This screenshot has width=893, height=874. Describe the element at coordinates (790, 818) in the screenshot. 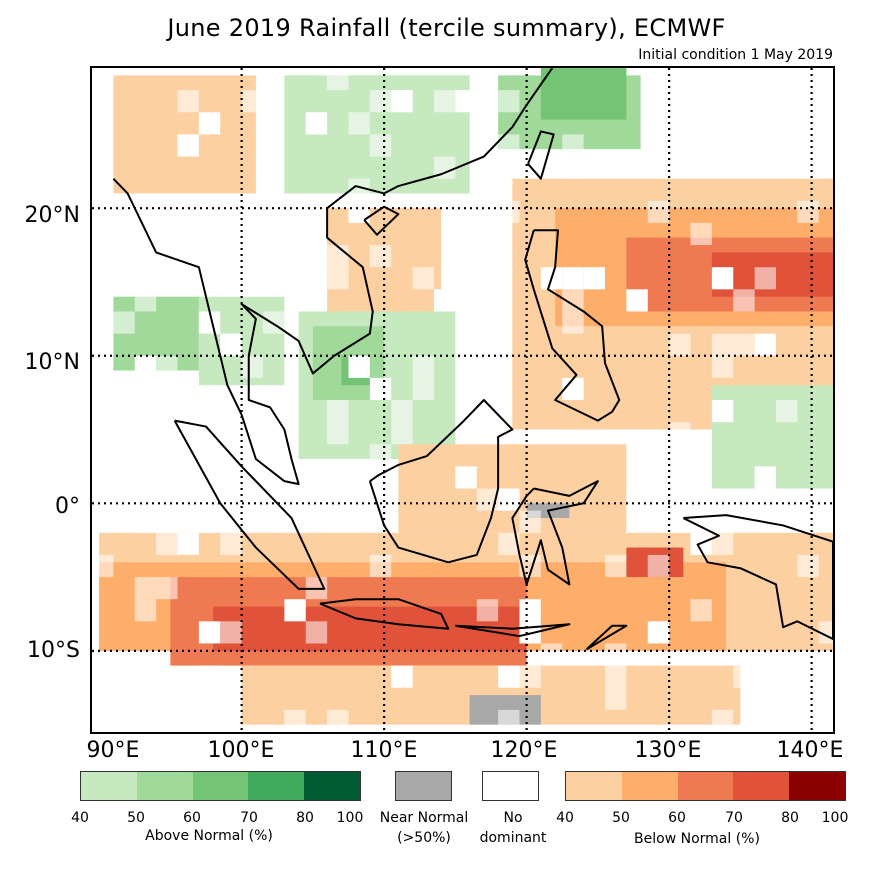

I see `below-tick: 80` at that location.